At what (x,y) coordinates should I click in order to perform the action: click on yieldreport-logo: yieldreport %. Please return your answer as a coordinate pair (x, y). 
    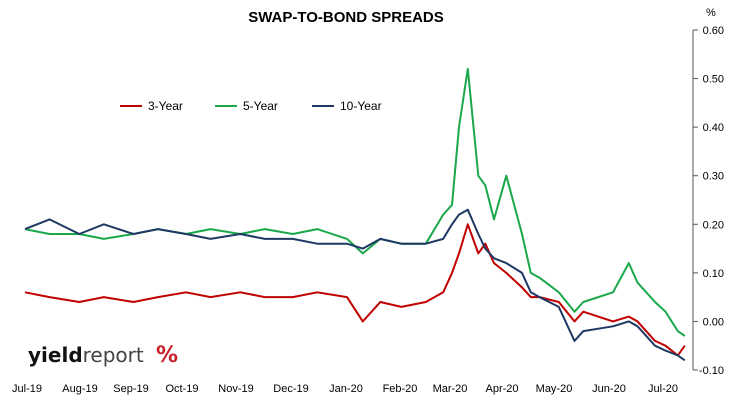
    Looking at the image, I should click on (103, 355).